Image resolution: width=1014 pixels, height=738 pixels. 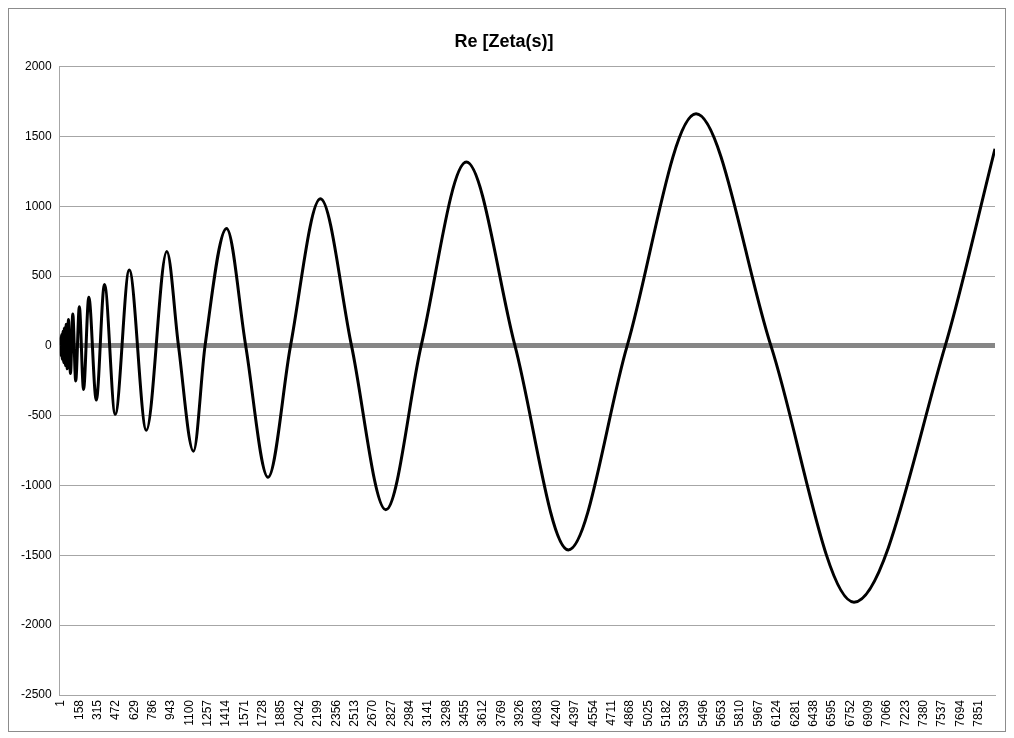 I want to click on y-tick-label: -2500, so click(x=36, y=694).